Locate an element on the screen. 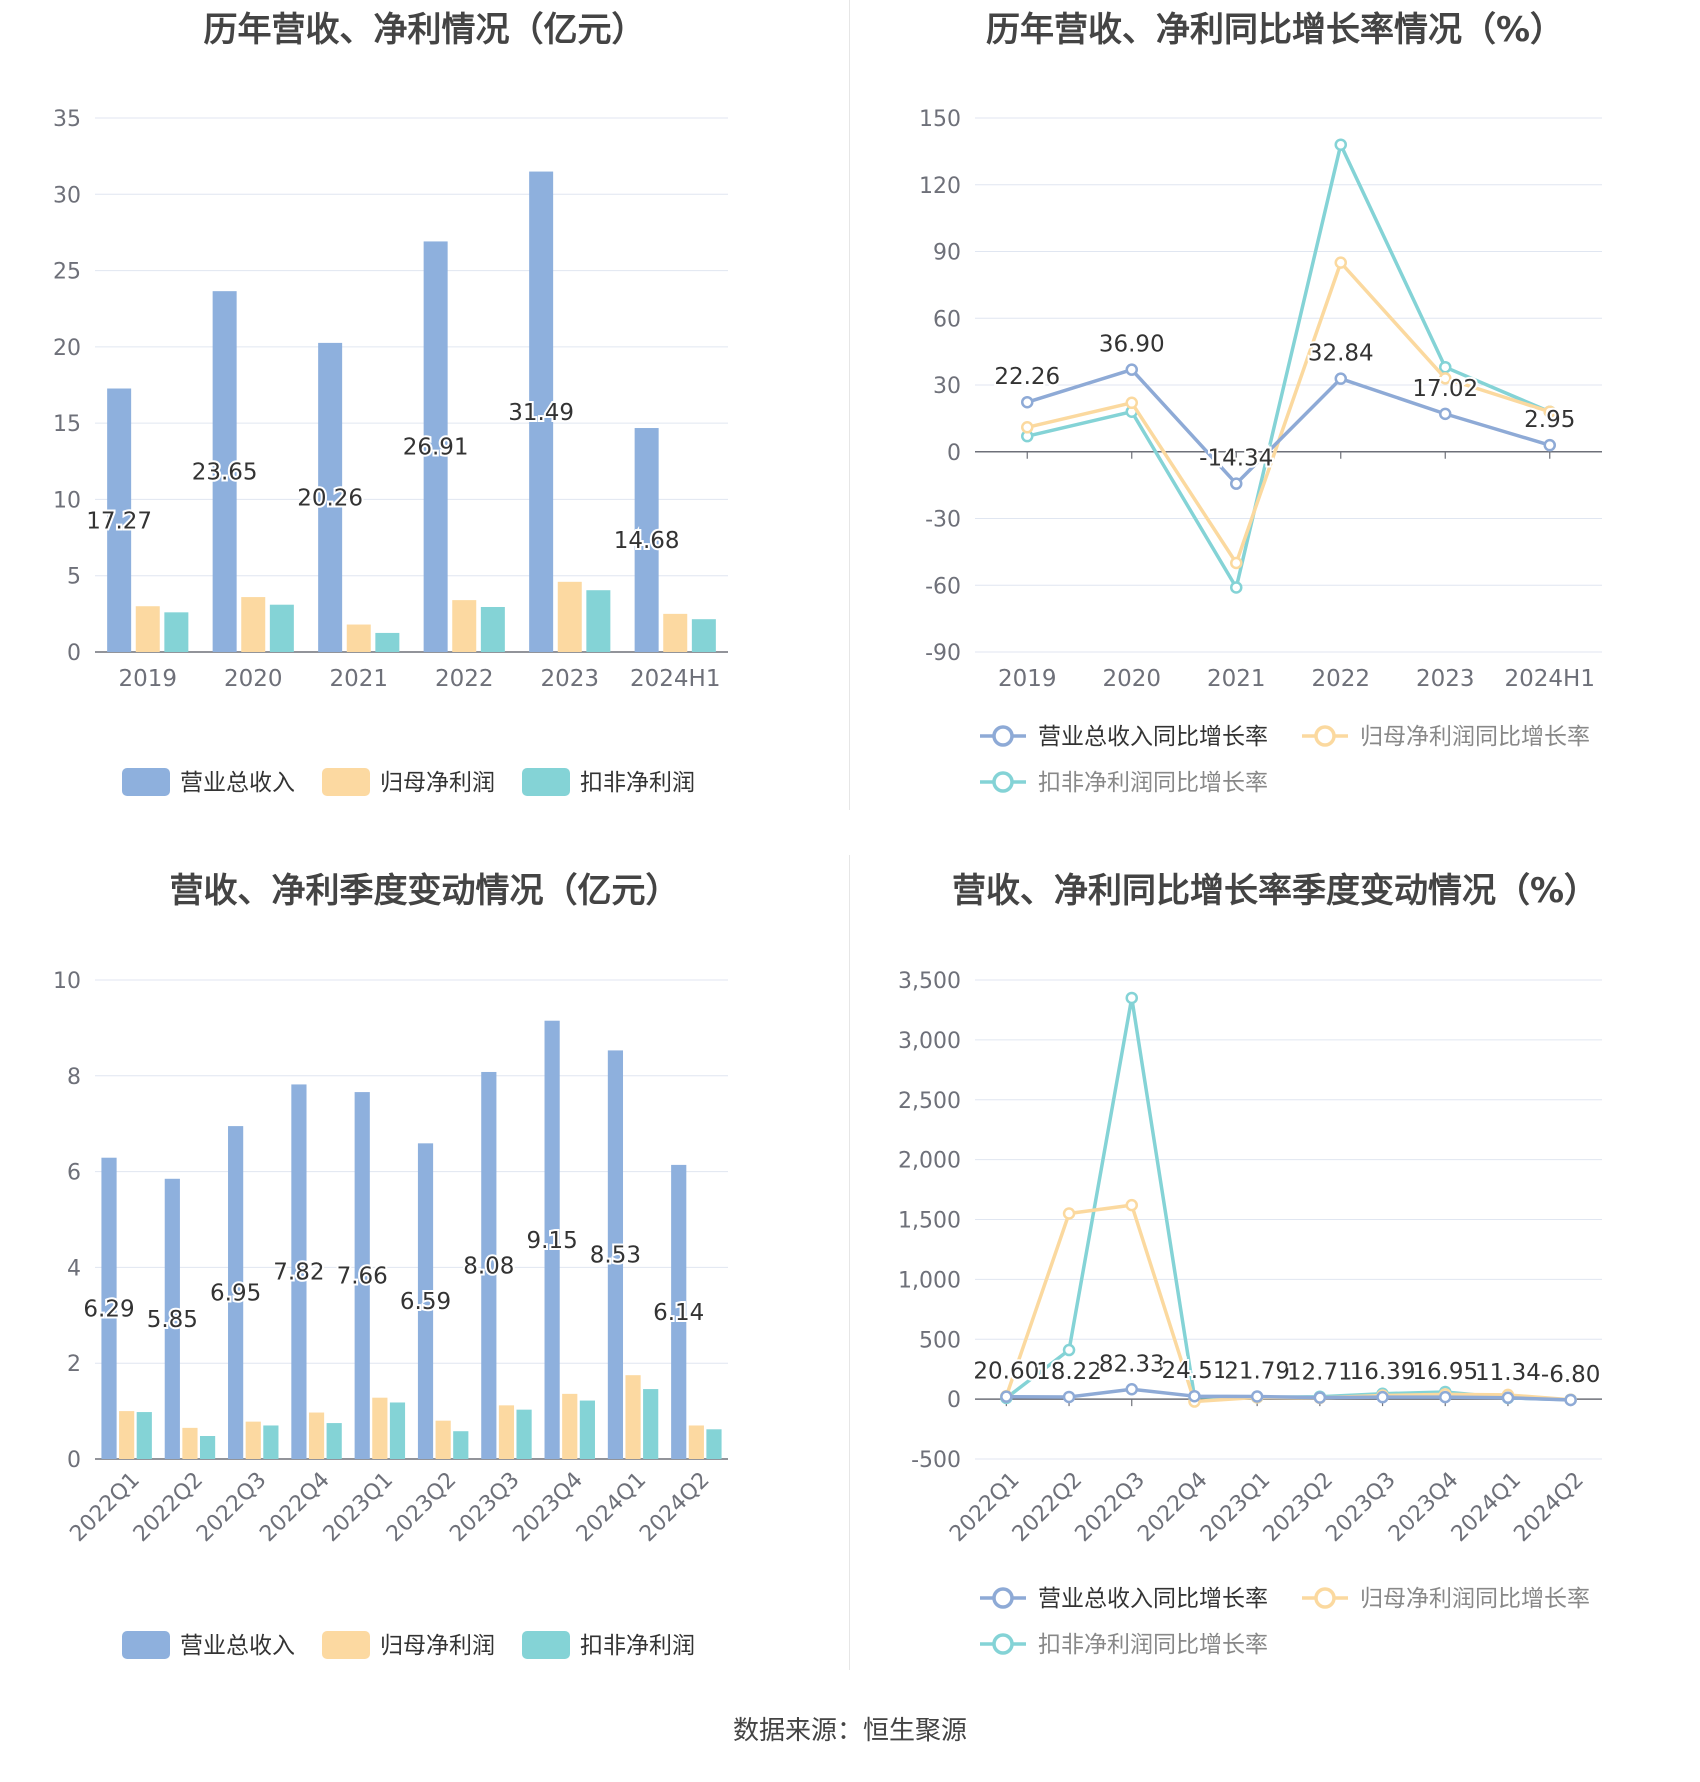 This screenshot has width=1700, height=1782. data-source: 数据来源：恒生聚源 is located at coordinates (849, 1731).